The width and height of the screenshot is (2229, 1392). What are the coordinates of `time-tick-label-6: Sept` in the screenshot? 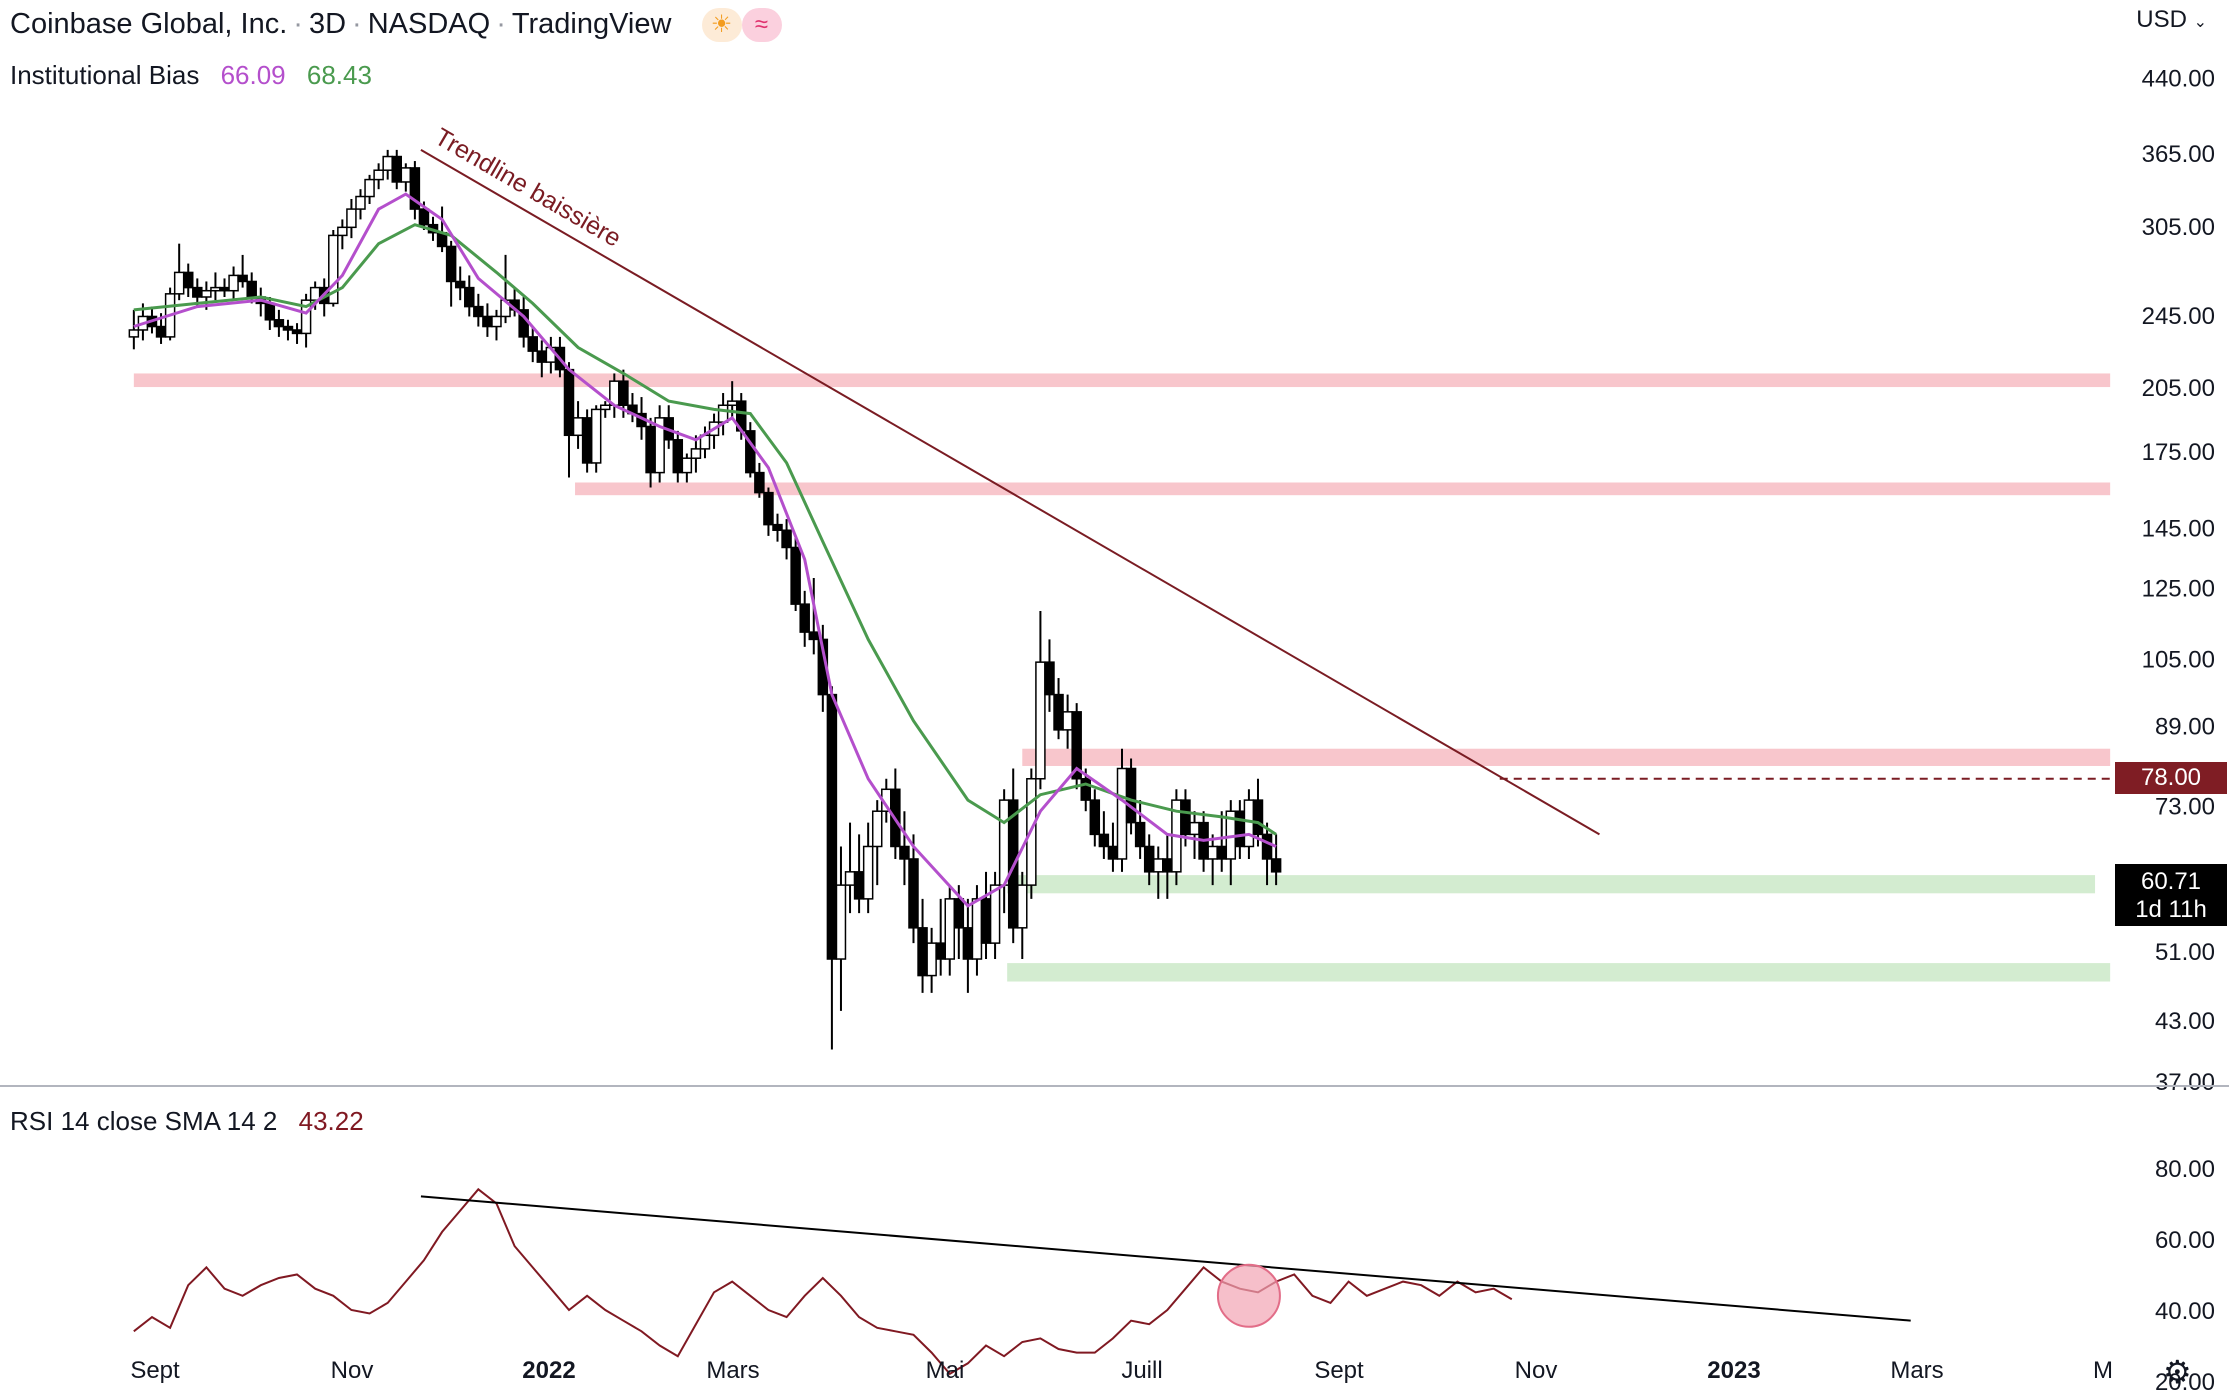 It's located at (1339, 1370).